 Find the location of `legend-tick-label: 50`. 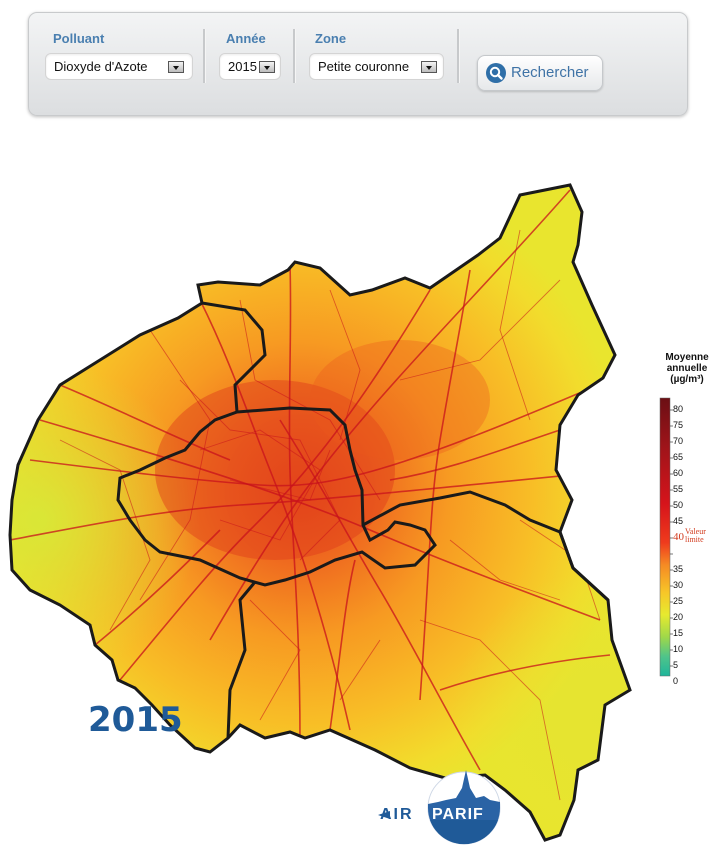

legend-tick-label: 50 is located at coordinates (678, 505).